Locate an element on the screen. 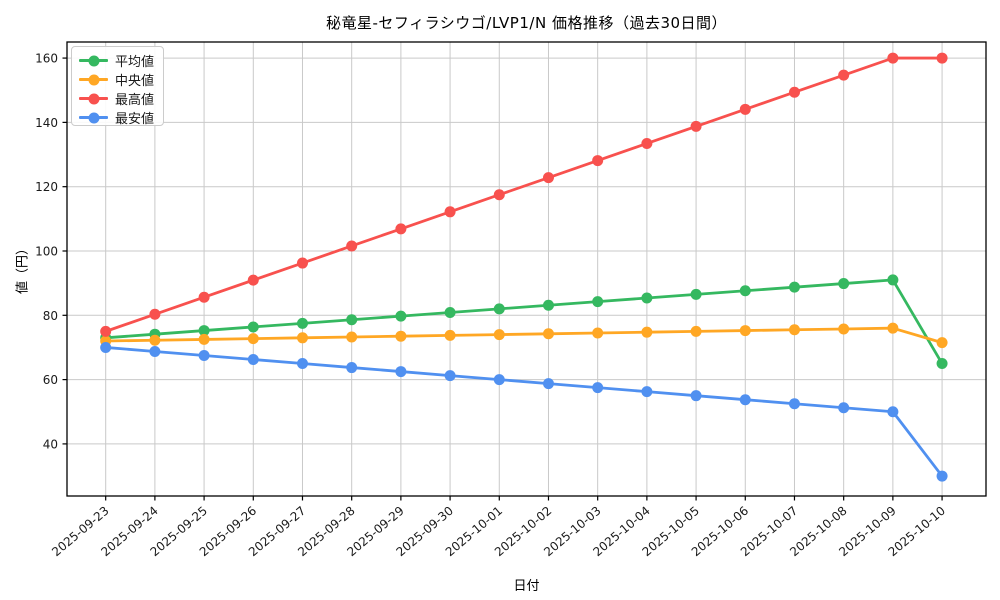 The width and height of the screenshot is (1000, 600). min-line-swatch-icon is located at coordinates (93, 117).